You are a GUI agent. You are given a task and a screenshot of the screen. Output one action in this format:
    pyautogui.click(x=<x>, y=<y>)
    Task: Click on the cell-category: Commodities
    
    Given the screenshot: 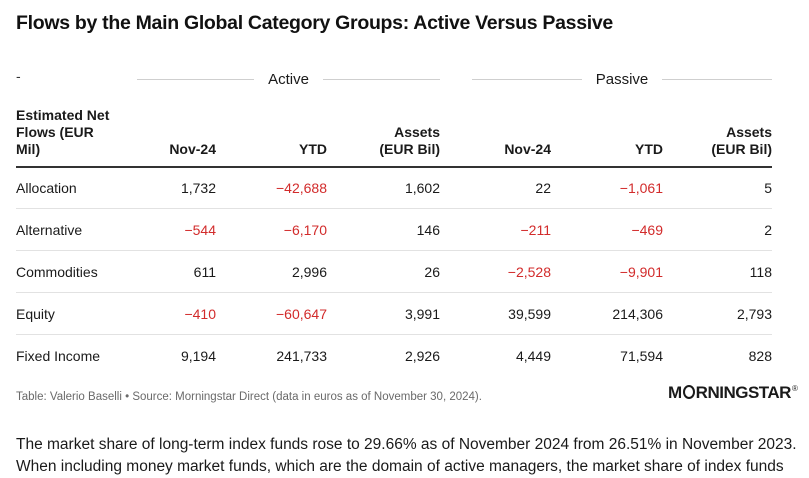 What is the action you would take?
    pyautogui.click(x=57, y=272)
    